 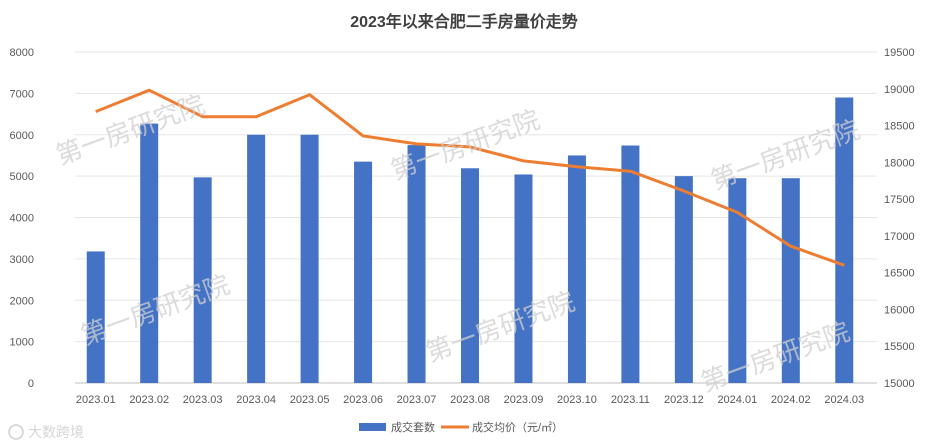 I want to click on x-tick-label: 2023.08, so click(x=470, y=400).